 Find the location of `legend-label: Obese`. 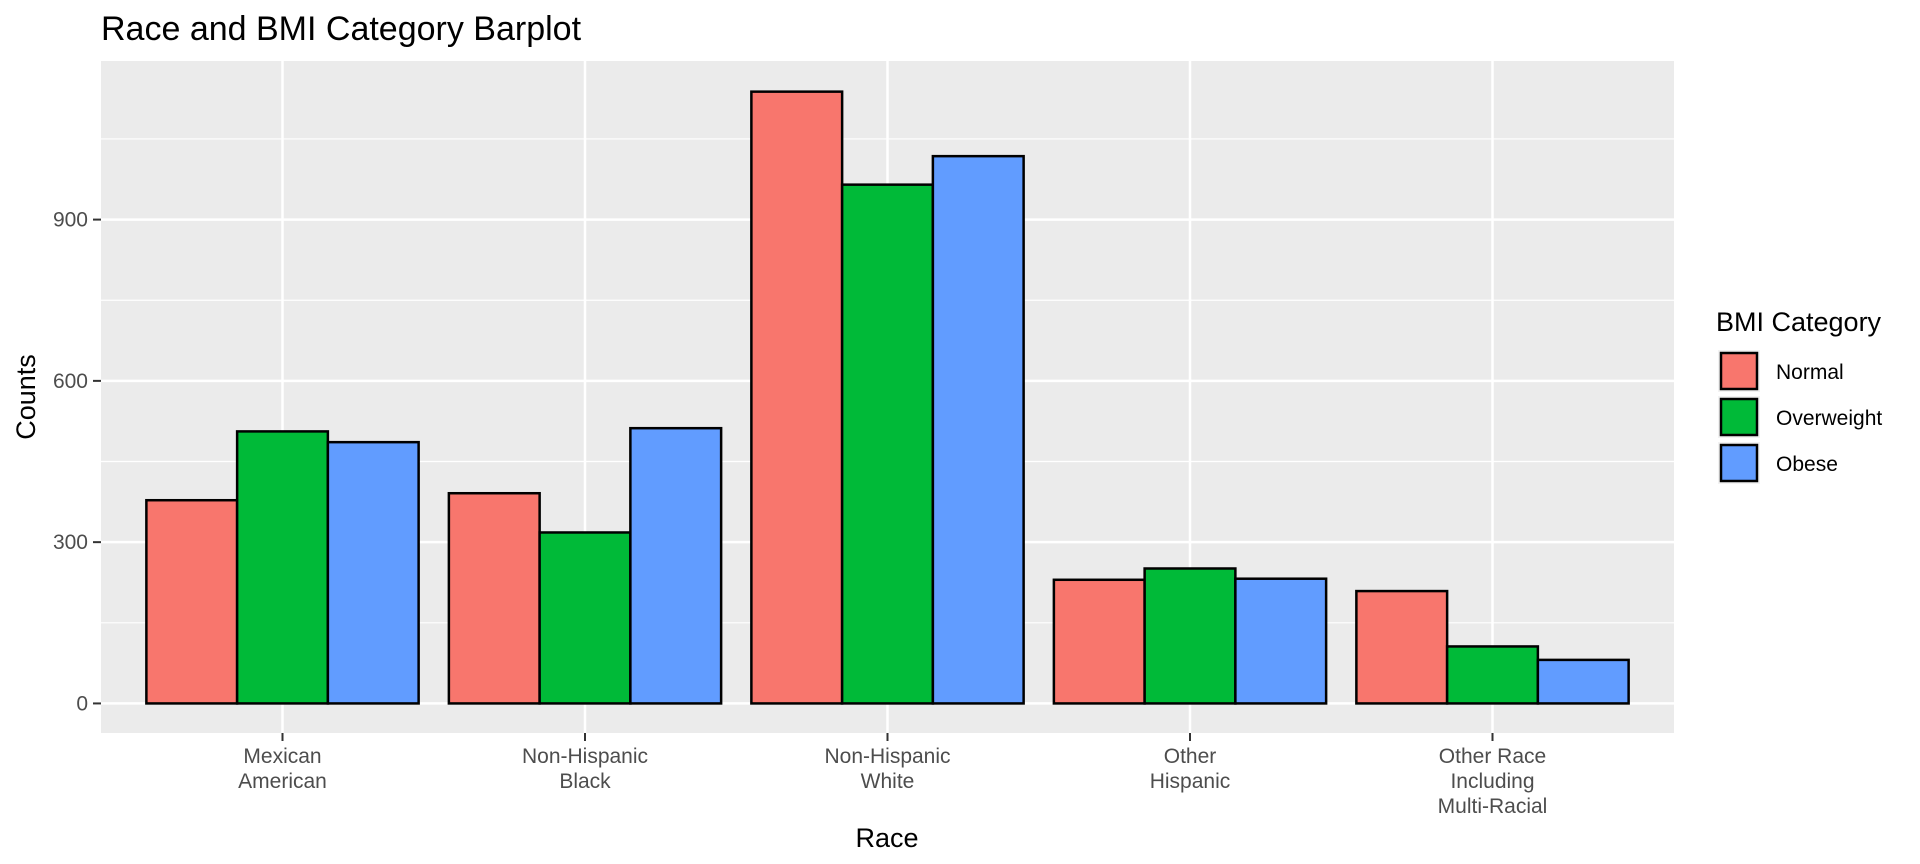

legend-label: Obese is located at coordinates (1807, 464).